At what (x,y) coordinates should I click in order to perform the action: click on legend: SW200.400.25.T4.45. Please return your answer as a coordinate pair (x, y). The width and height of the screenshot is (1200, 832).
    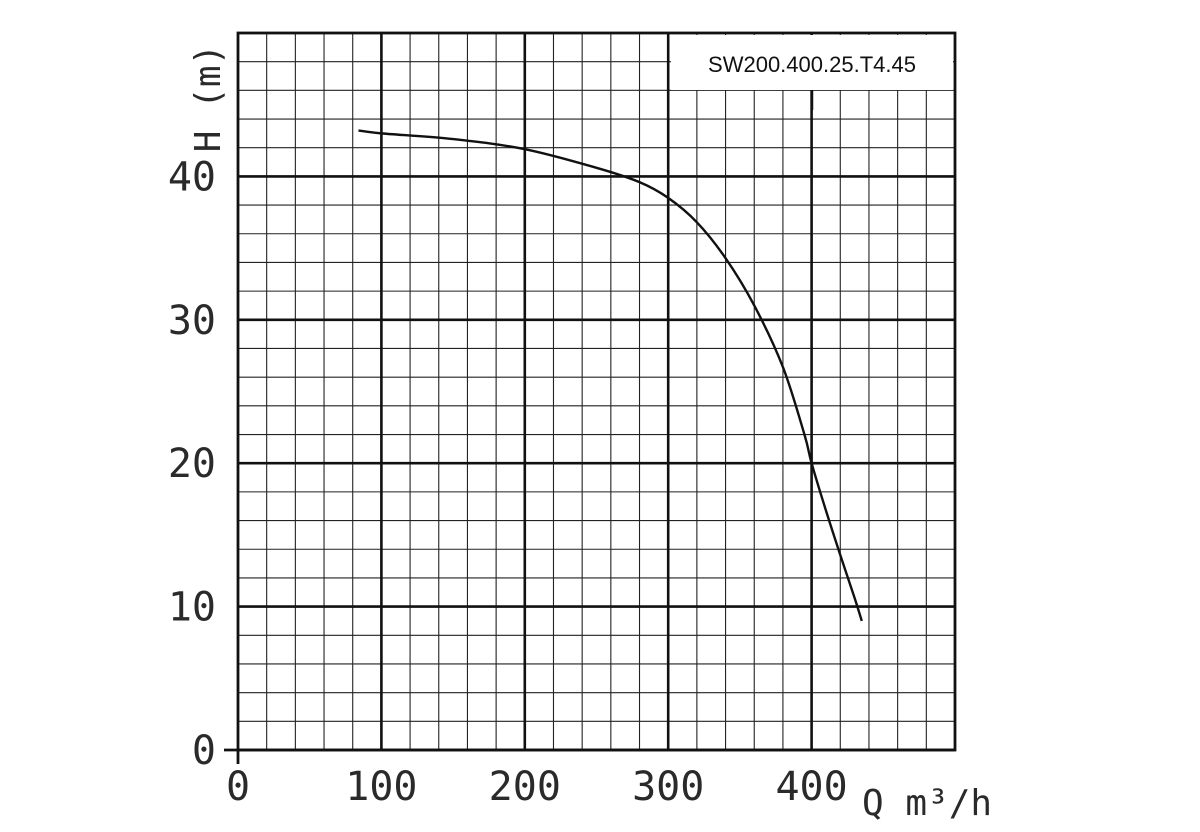
    Looking at the image, I should click on (812, 62).